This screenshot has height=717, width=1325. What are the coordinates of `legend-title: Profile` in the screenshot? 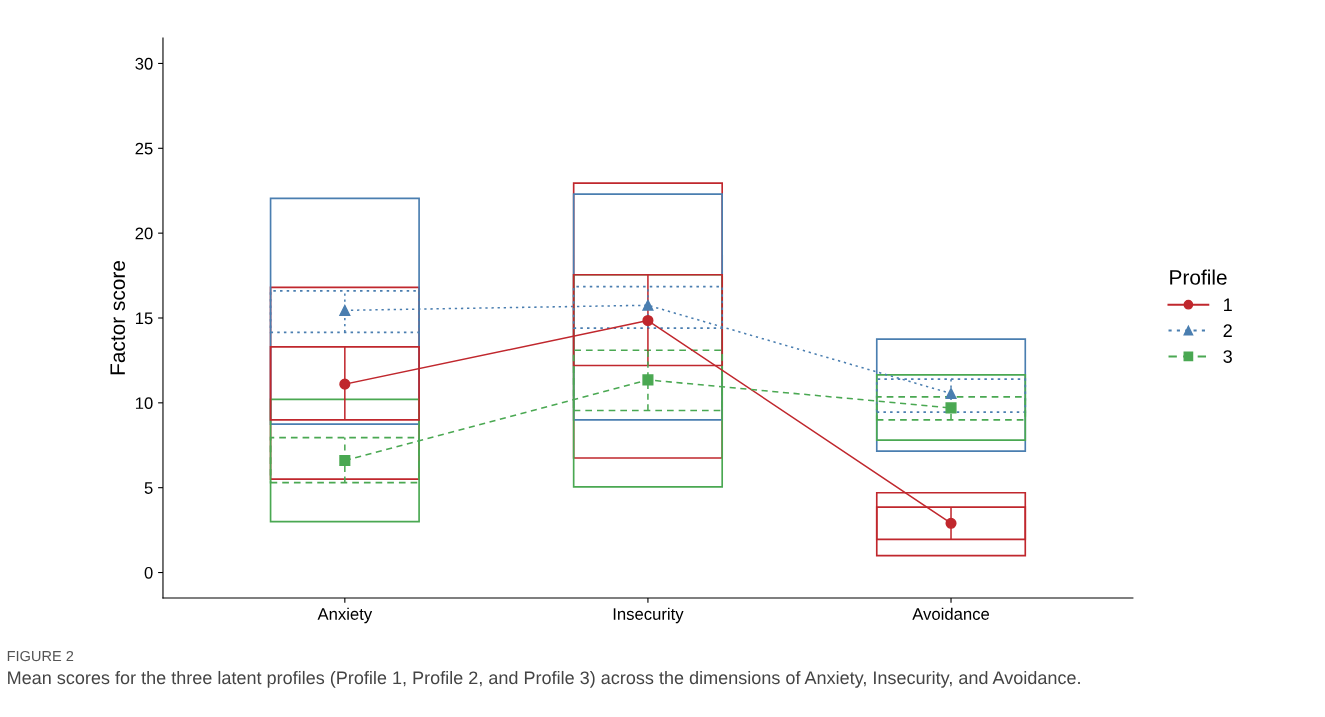 It's located at (1198, 277).